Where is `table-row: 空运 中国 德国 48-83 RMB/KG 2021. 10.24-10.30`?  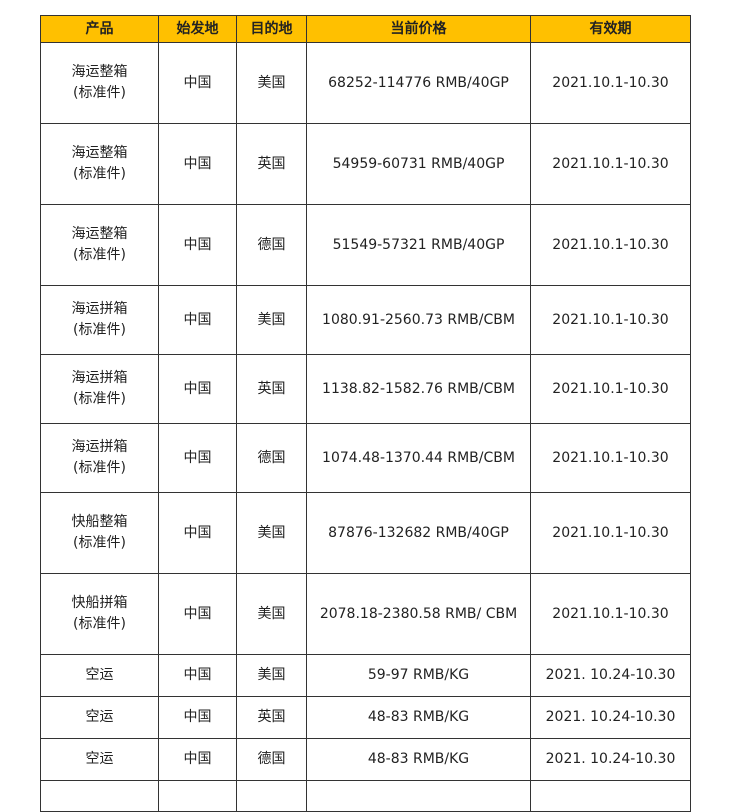
table-row: 空运 中国 德国 48-83 RMB/KG 2021. 10.24-10.30 is located at coordinates (365, 759).